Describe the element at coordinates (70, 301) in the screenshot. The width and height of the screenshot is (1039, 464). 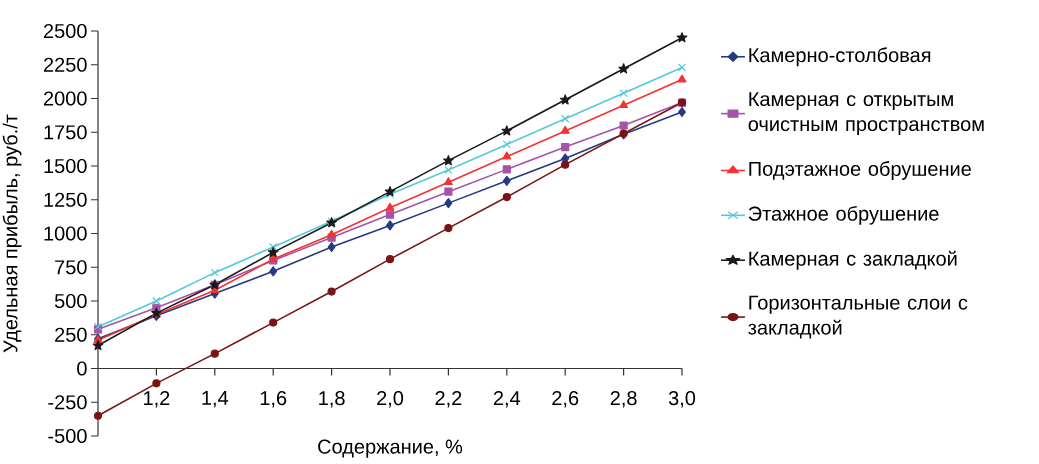
I see `y-tick-label: 500` at that location.